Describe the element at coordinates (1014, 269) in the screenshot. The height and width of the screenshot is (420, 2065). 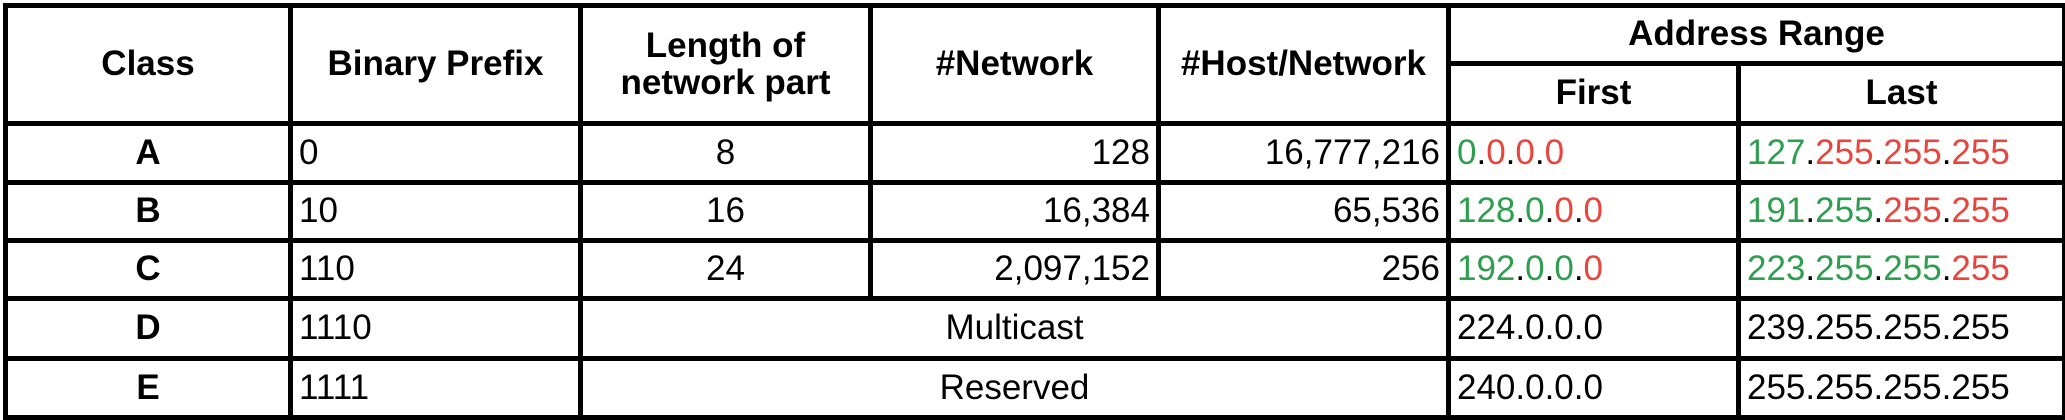
I see `networks-cell: 2,097,152` at that location.